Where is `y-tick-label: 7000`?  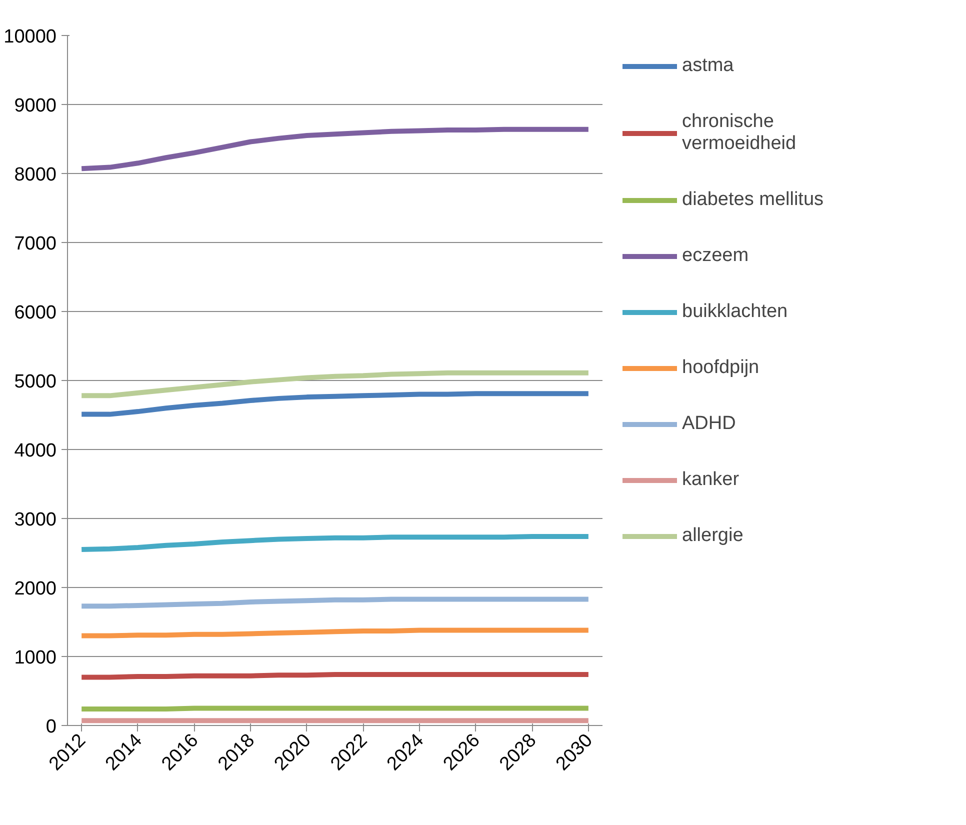 y-tick-label: 7000 is located at coordinates (35, 244).